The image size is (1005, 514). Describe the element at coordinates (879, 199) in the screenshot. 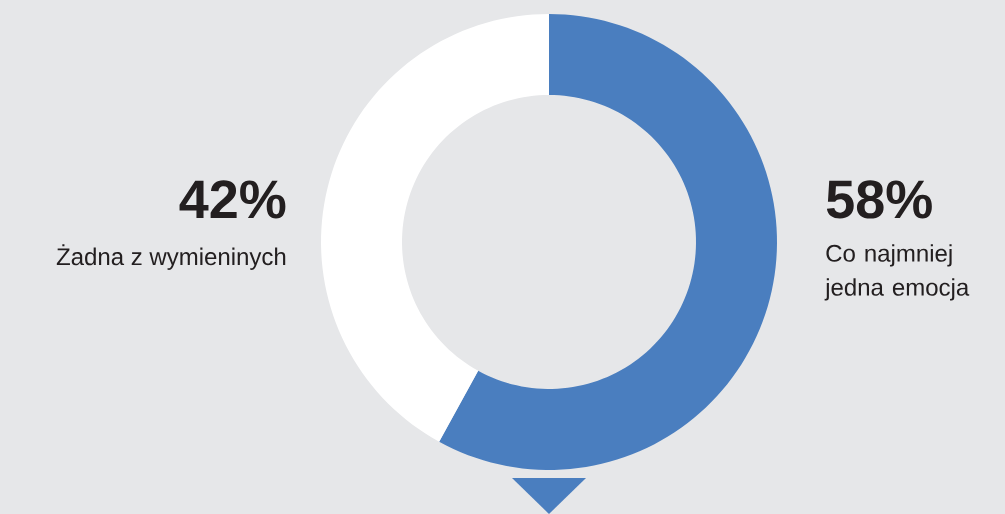

I see `data-label: 58%` at that location.